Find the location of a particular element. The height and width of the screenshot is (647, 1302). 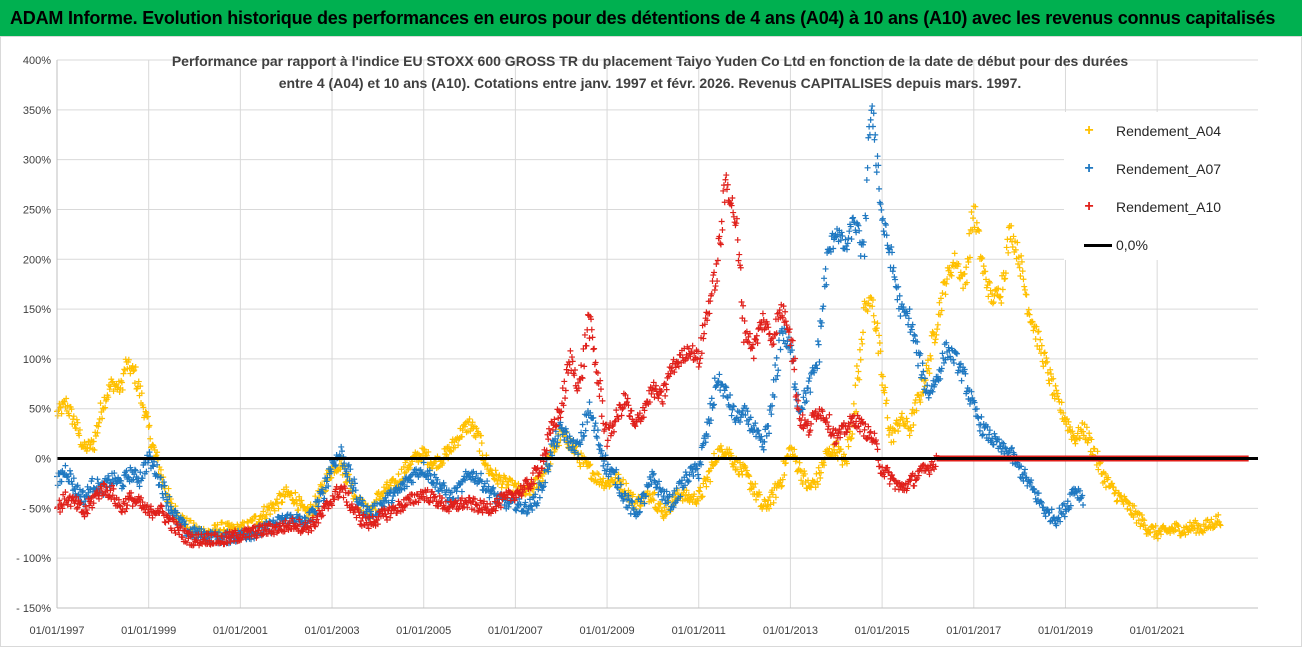

x-tick-label: 01/01/2017 is located at coordinates (973, 631).